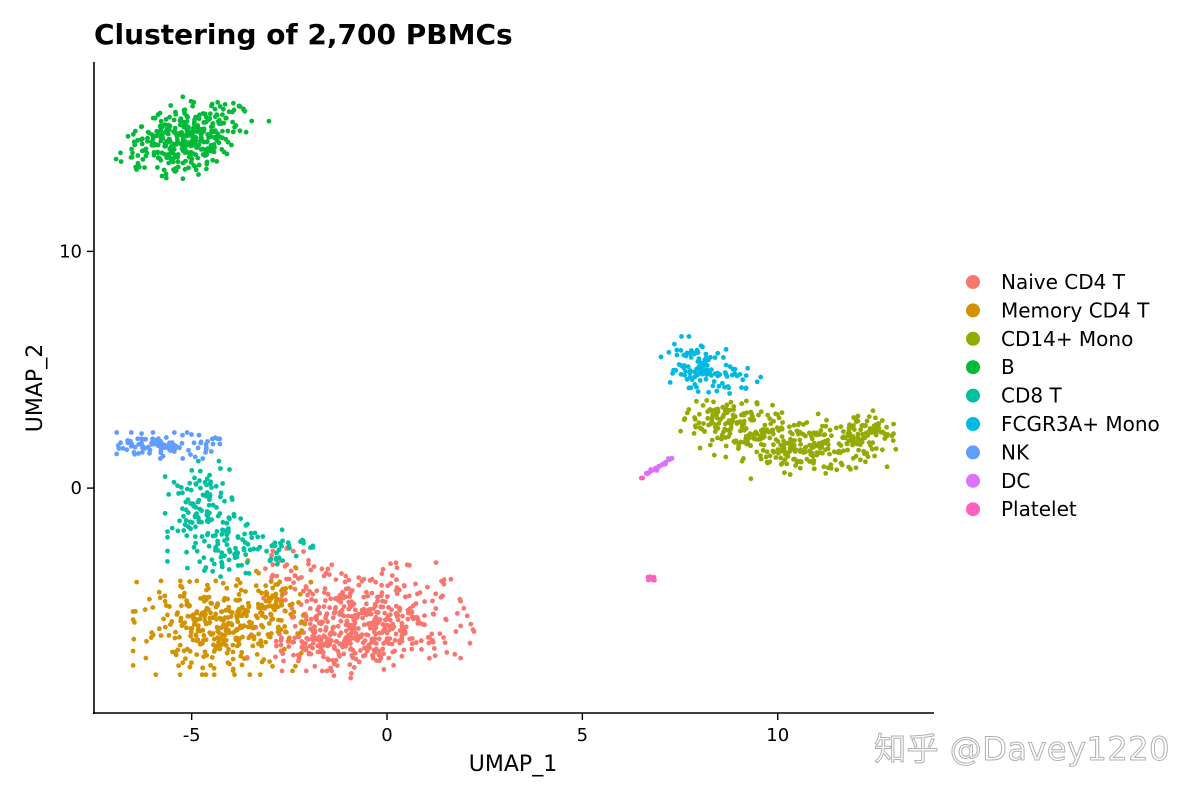 This screenshot has height=800, width=1200. I want to click on legend-label-naive-cd4-t: Naive CD4 T, so click(1063, 282).